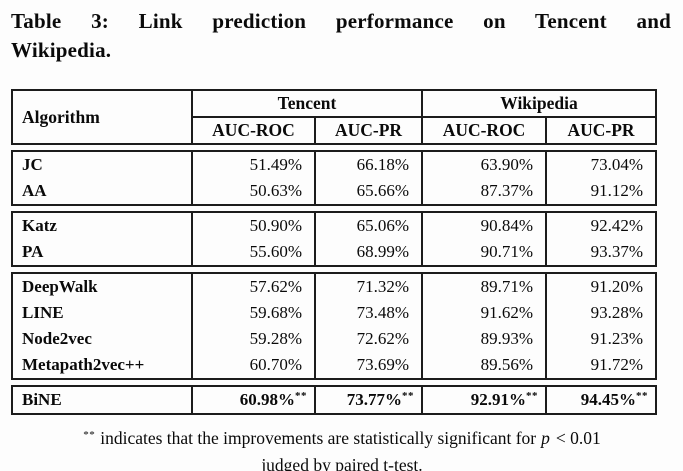 The width and height of the screenshot is (683, 471). Describe the element at coordinates (600, 286) in the screenshot. I see `value-cell: 91.20%` at that location.